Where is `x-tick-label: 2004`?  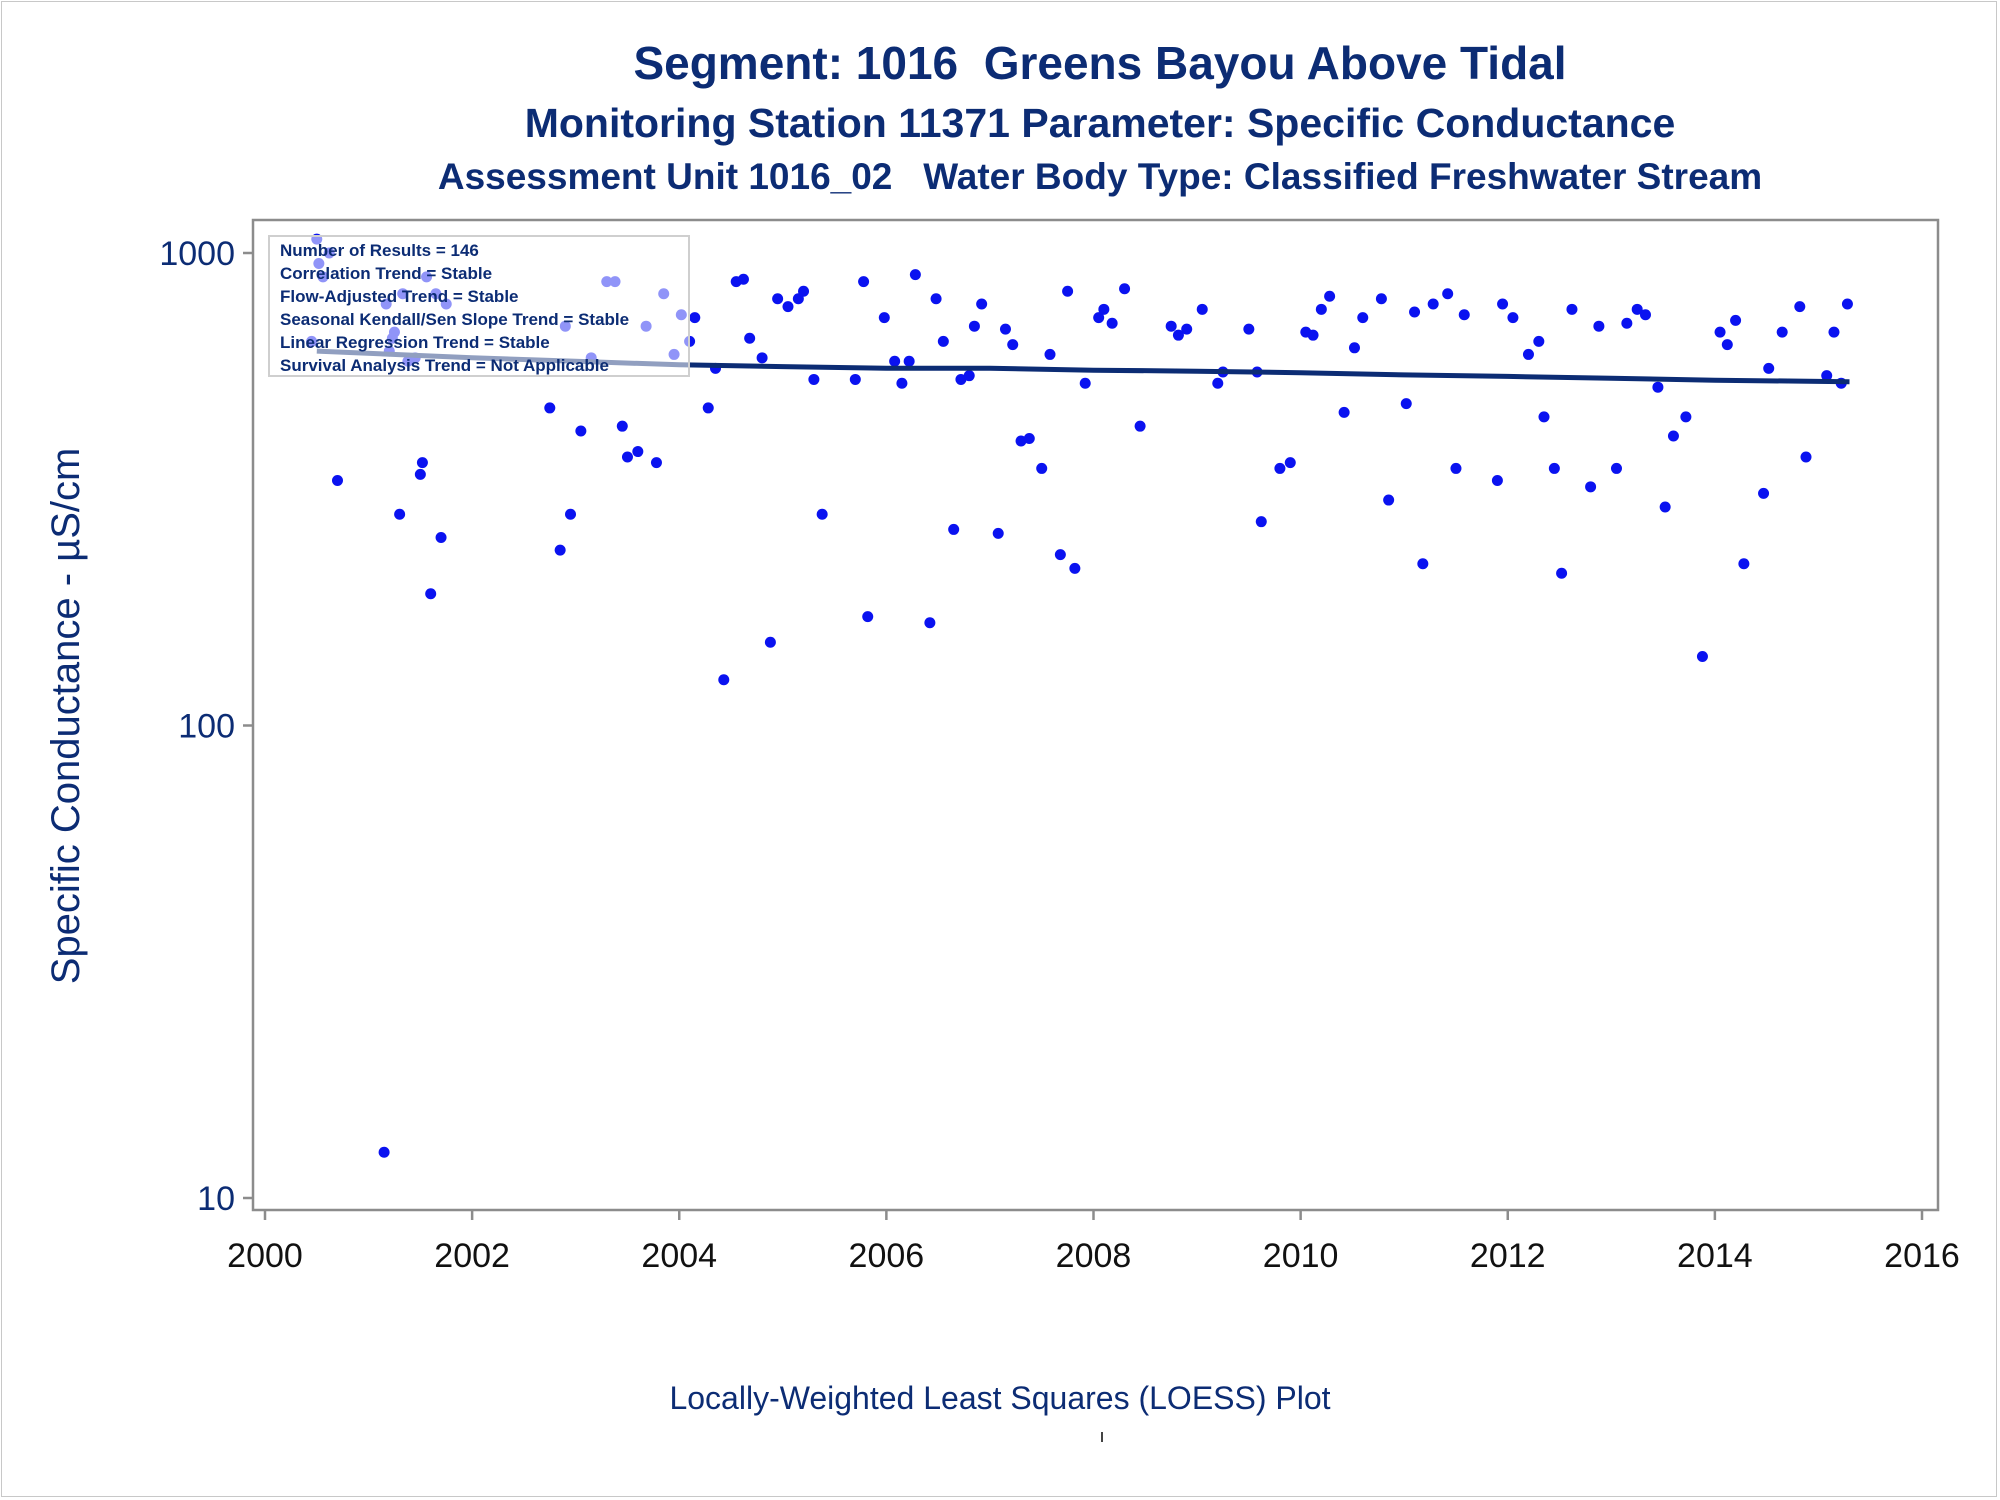 x-tick-label: 2004 is located at coordinates (679, 1256).